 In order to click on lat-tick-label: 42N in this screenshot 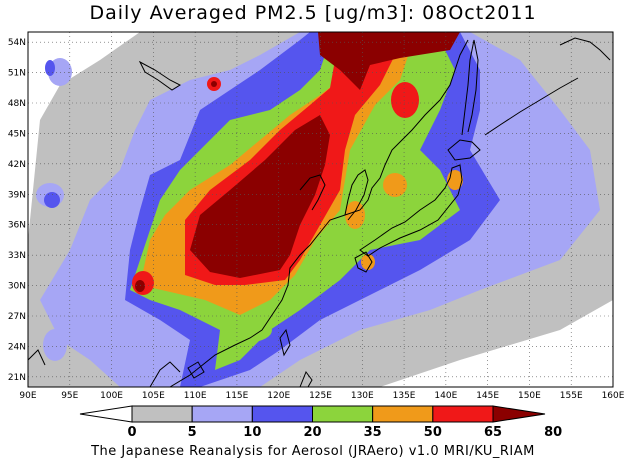, I will do `click(17, 165)`.